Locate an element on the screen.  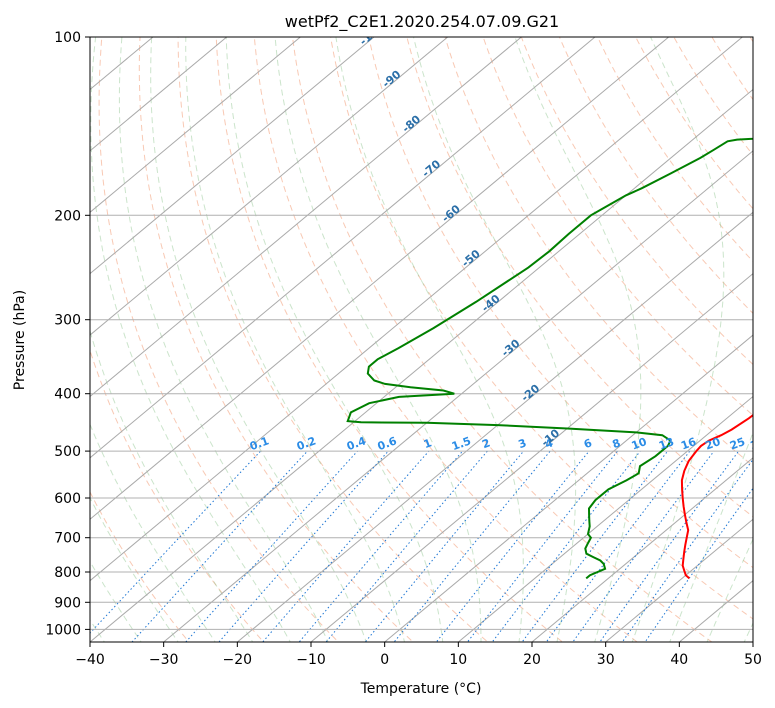
moist-adiabat-label: 0 is located at coordinates (770, 460).